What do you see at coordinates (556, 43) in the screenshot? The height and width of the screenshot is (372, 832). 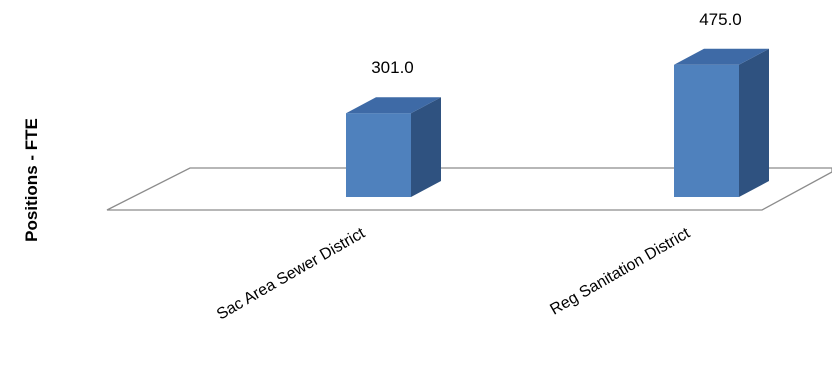 I see `labels-group: 301.0 475.0` at bounding box center [556, 43].